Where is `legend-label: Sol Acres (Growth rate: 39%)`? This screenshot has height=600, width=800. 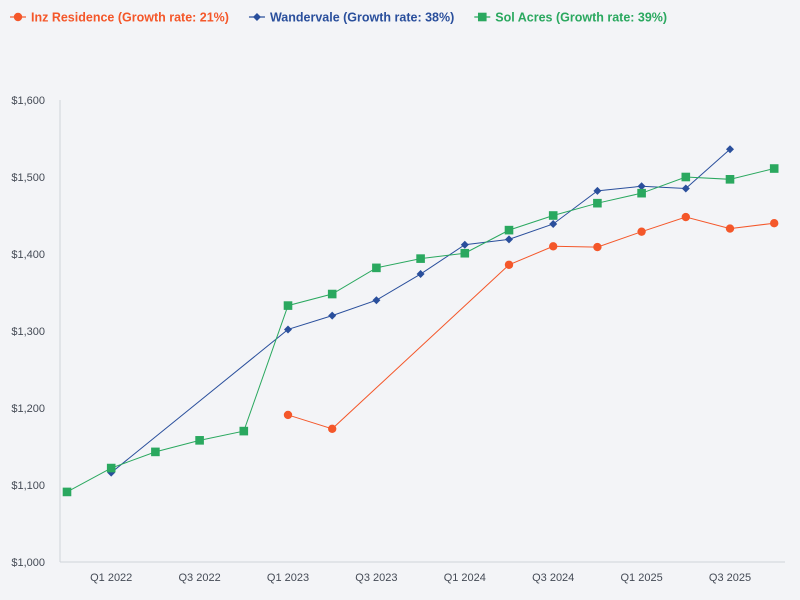 legend-label: Sol Acres (Growth rate: 39%) is located at coordinates (581, 18).